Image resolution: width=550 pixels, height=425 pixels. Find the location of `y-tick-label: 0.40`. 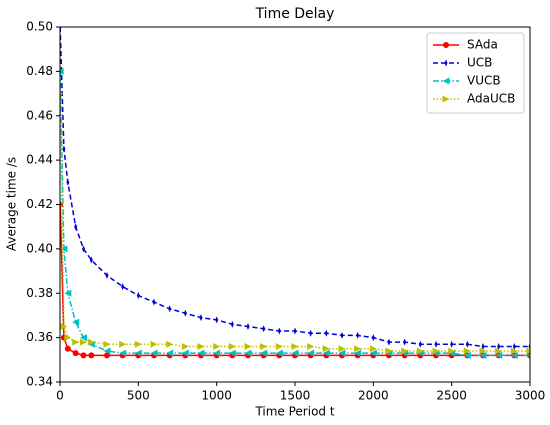

y-tick-label: 0.40 is located at coordinates (39, 248).